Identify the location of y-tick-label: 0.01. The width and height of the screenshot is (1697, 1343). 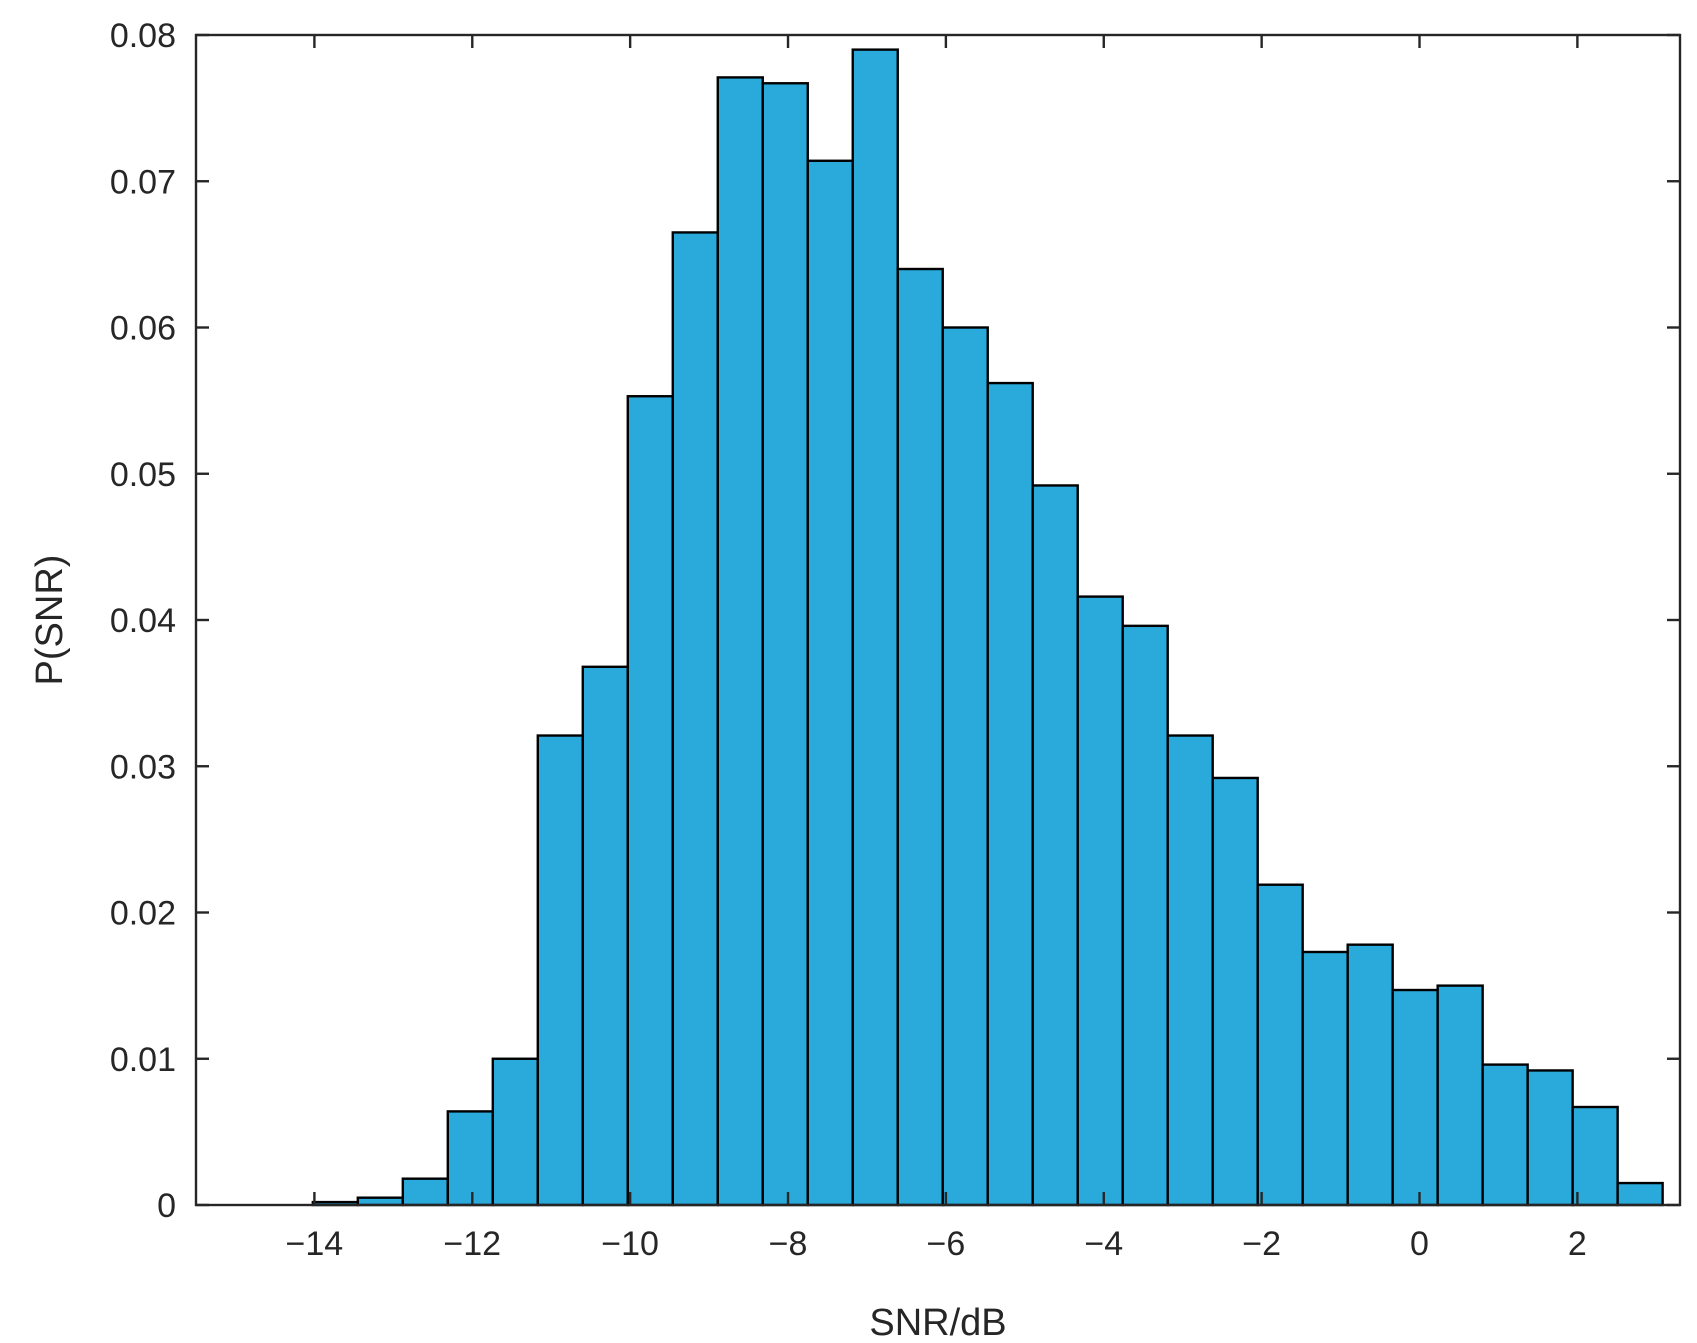
(143, 1060).